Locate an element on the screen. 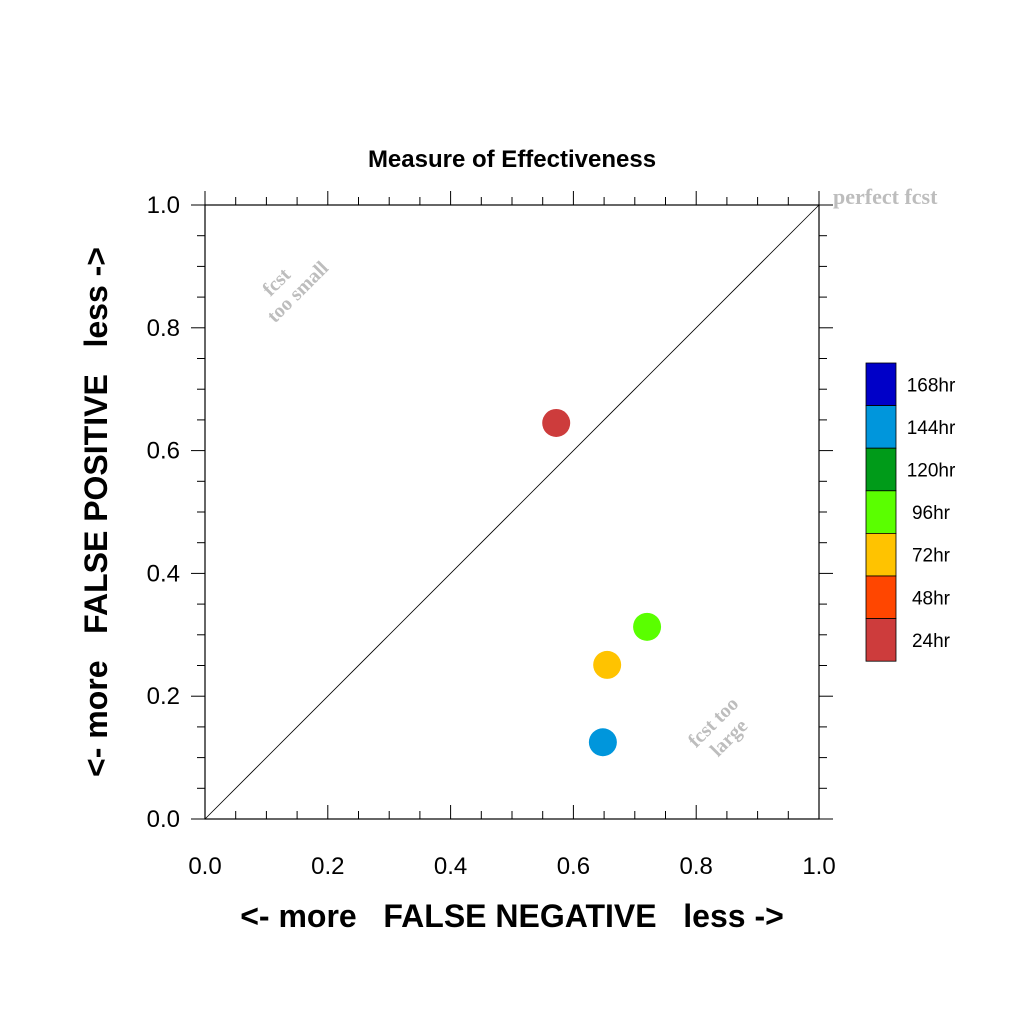 The width and height of the screenshot is (1024, 1024). legend-label-48hr: 48hr is located at coordinates (931, 598).